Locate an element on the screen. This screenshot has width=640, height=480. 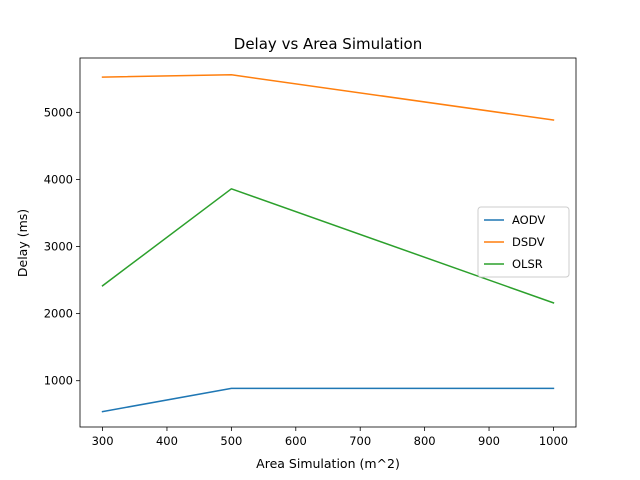
x-tick-label: 600 is located at coordinates (296, 441).